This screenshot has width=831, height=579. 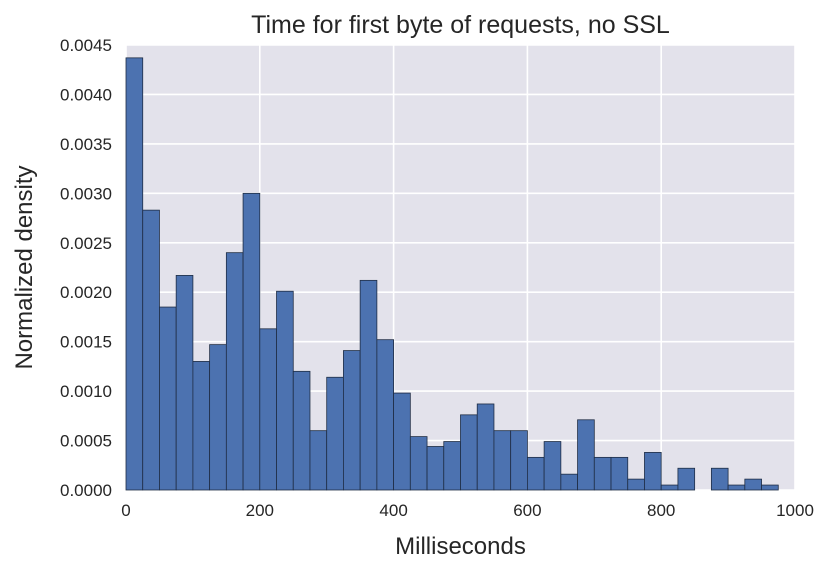 What do you see at coordinates (86, 45) in the screenshot?
I see `y-tick-label: 0.0045` at bounding box center [86, 45].